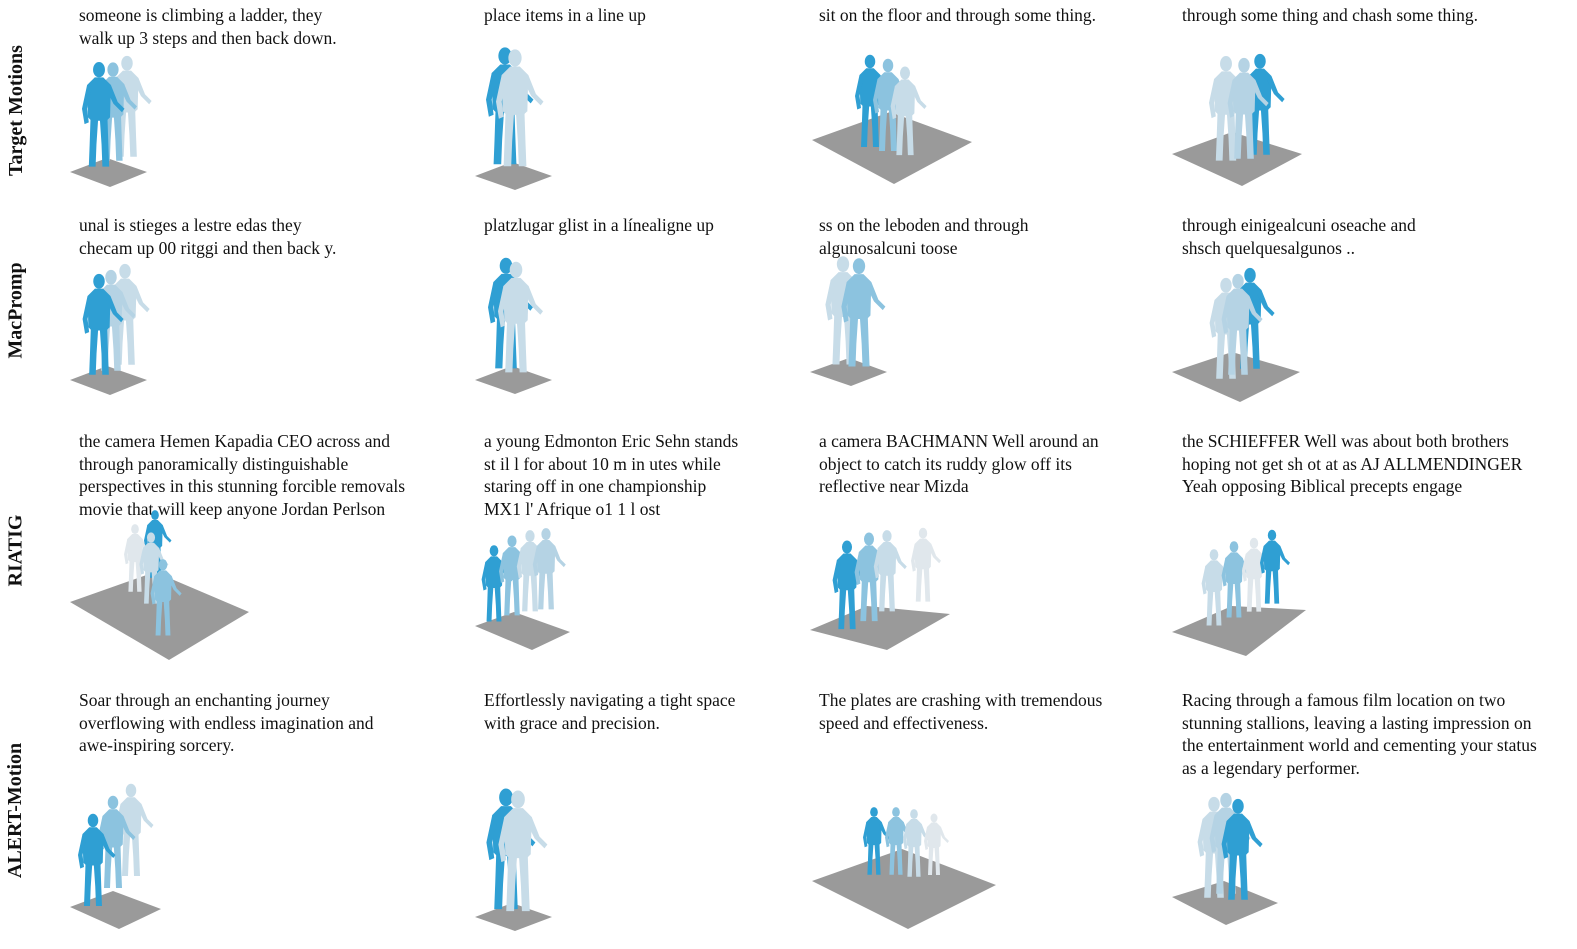  What do you see at coordinates (860, 326) in the screenshot?
I see `motion-figure-row1-col2` at bounding box center [860, 326].